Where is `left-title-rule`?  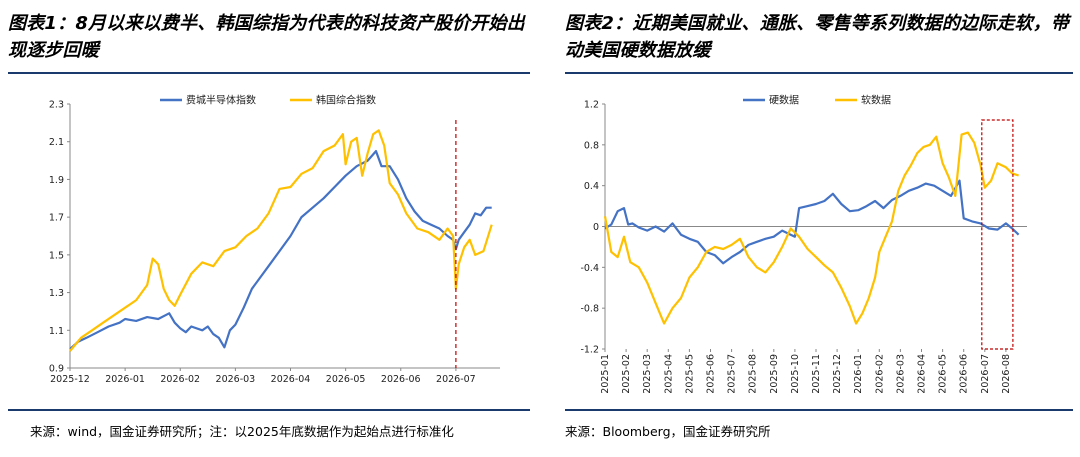
left-title-rule is located at coordinates (269, 73).